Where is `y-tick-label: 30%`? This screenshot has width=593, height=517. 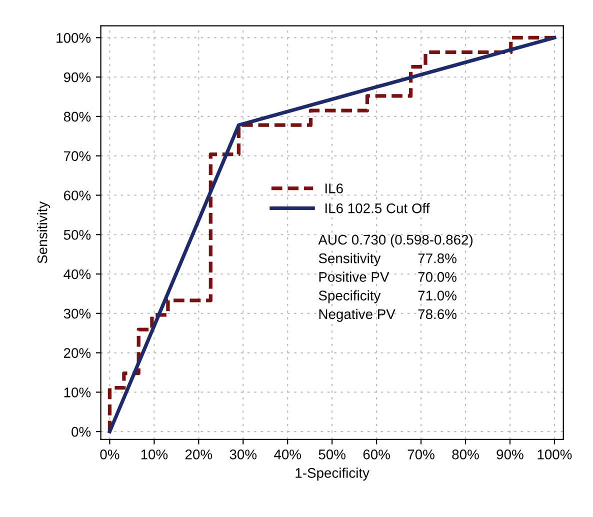 y-tick-label: 30% is located at coordinates (77, 313).